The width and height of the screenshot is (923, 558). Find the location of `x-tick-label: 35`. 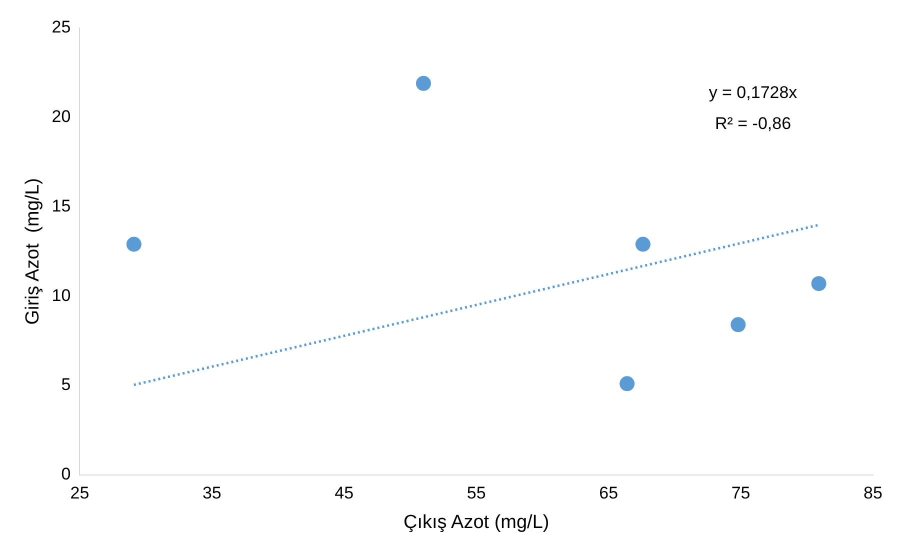

x-tick-label: 35 is located at coordinates (212, 493).